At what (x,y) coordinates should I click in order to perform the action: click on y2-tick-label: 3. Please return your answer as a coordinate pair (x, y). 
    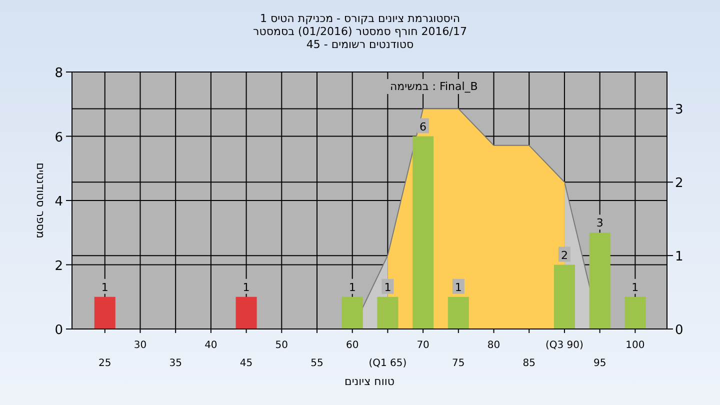
    Looking at the image, I should click on (679, 110).